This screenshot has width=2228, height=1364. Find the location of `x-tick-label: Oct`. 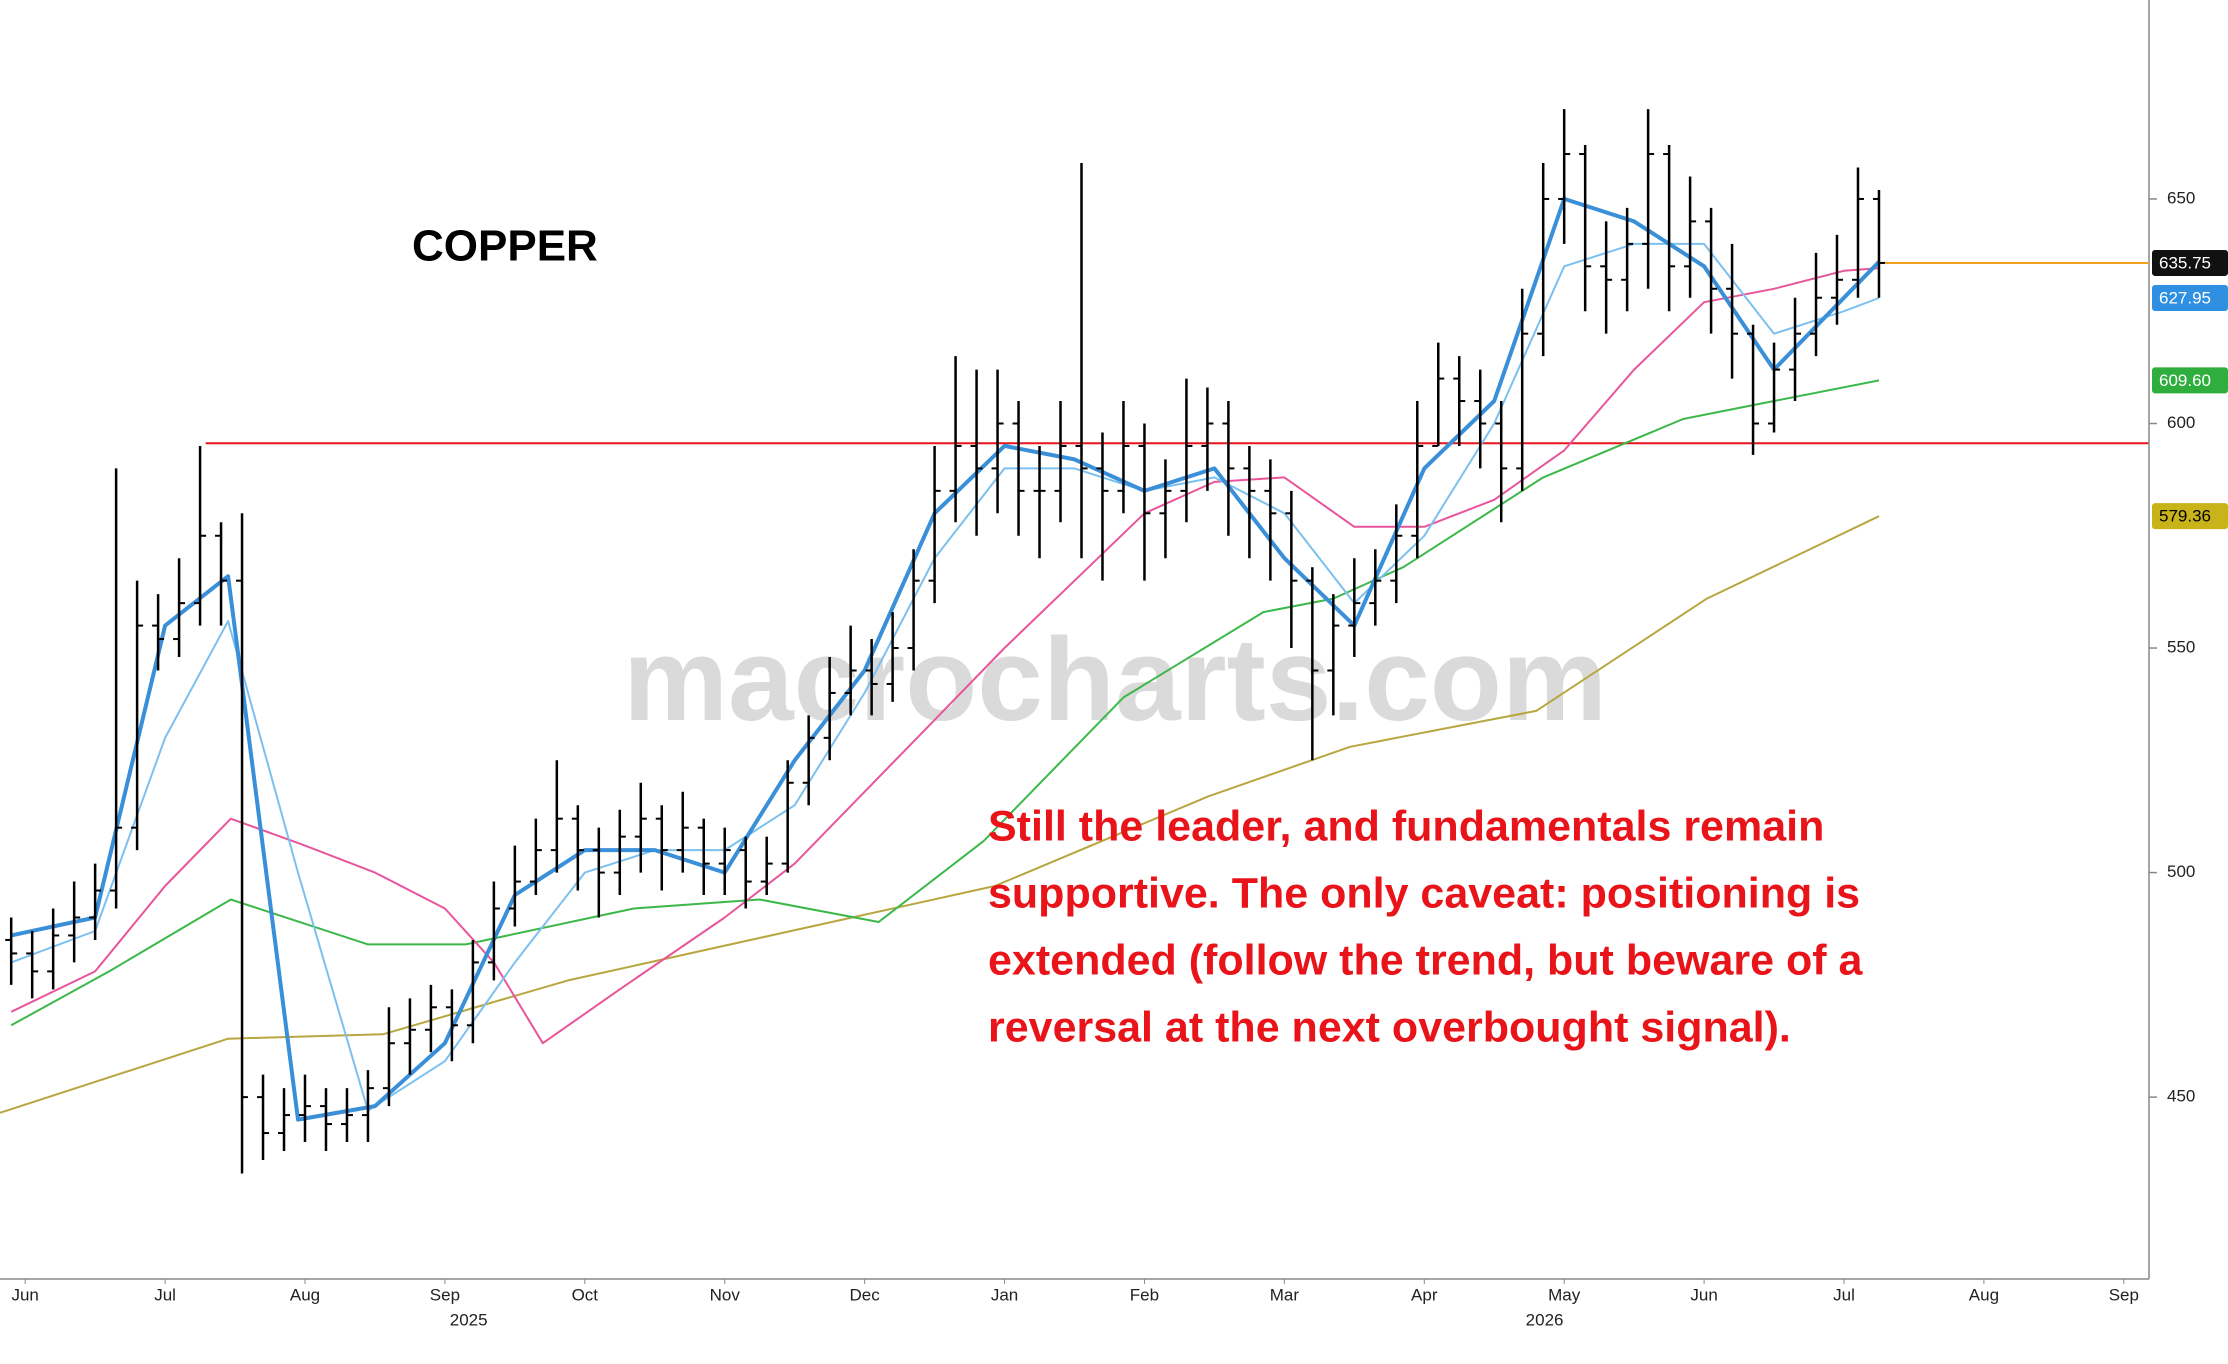

x-tick-label: Oct is located at coordinates (585, 1294).